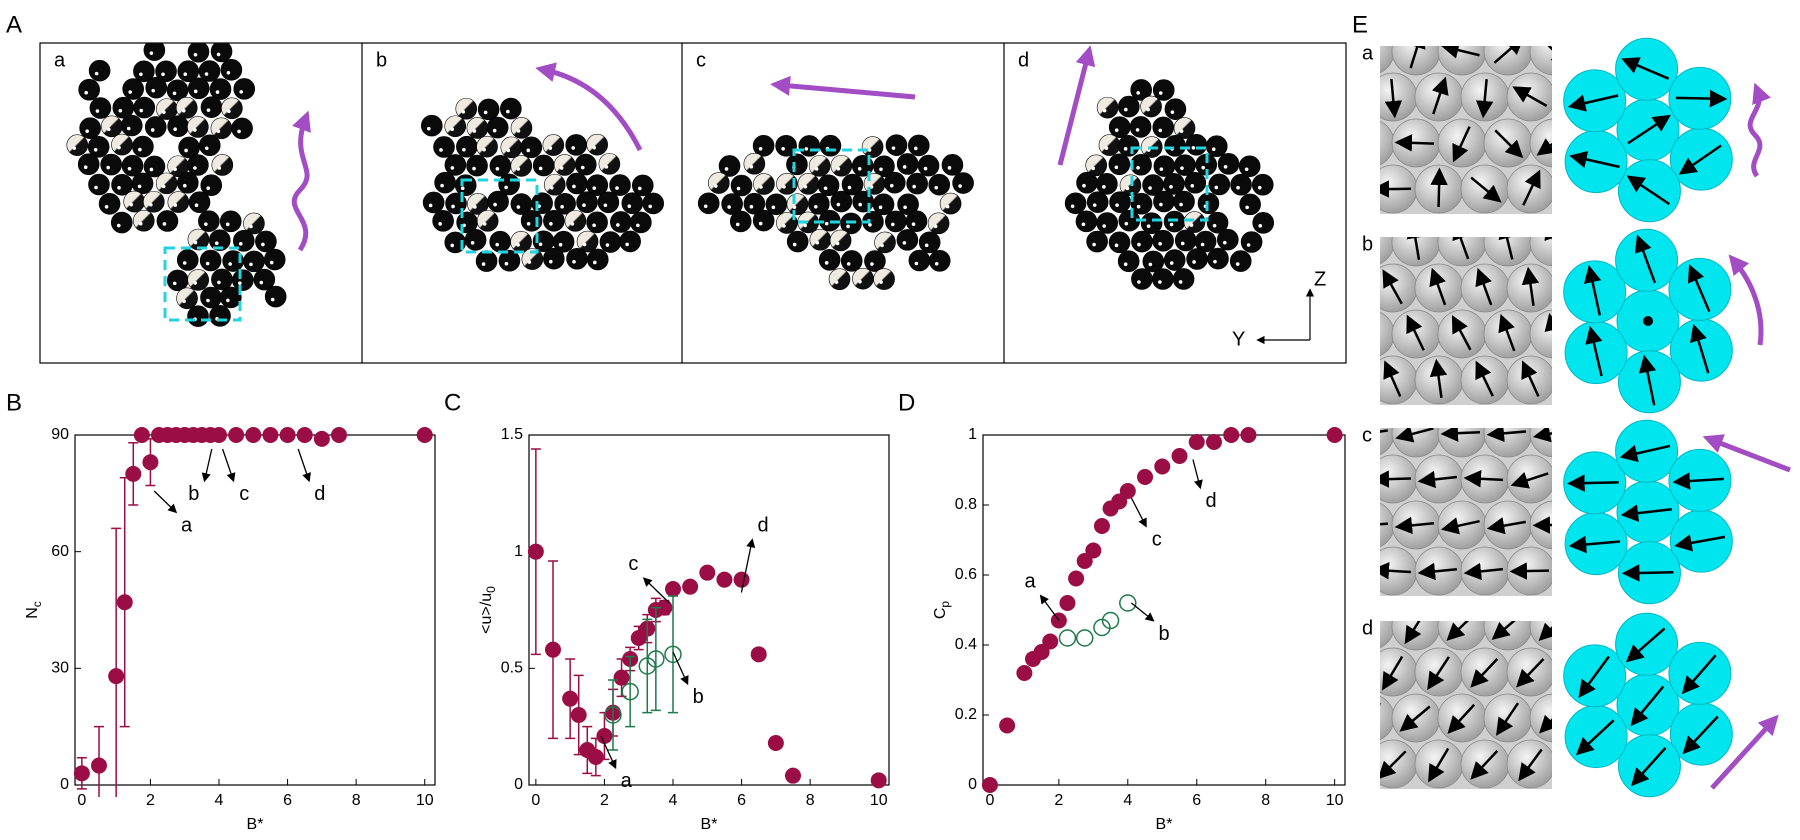 Image resolution: width=1800 pixels, height=840 pixels. I want to click on y-tick-label: 0.8, so click(966, 504).